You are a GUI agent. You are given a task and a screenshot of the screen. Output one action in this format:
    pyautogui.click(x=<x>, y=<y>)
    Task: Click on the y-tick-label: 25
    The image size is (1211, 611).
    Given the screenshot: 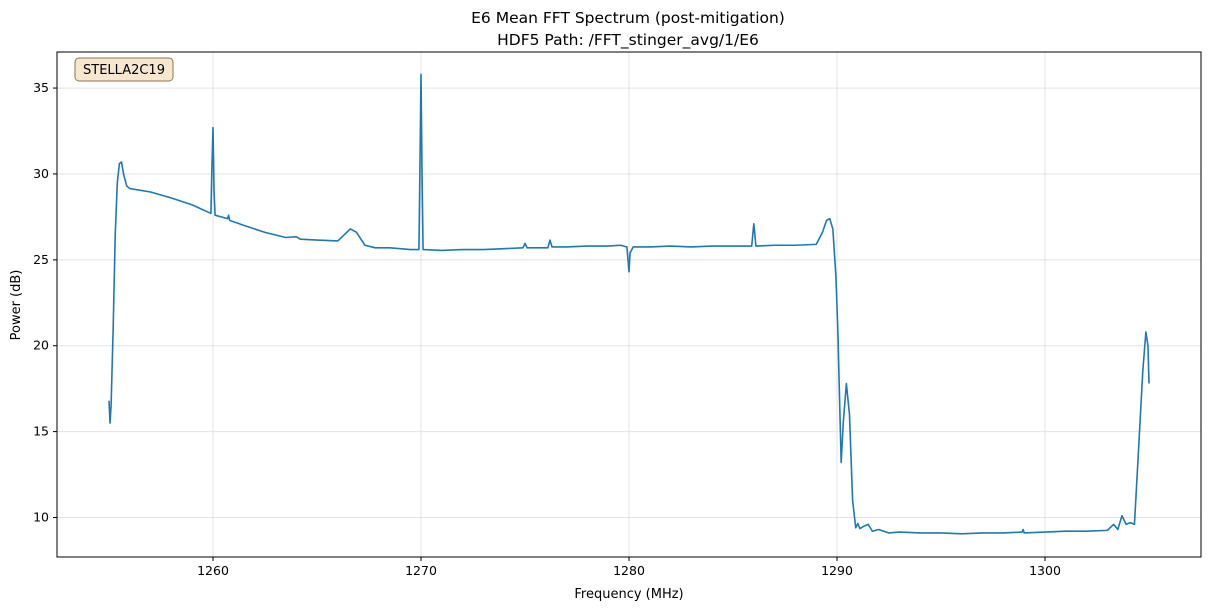 What is the action you would take?
    pyautogui.click(x=41, y=259)
    